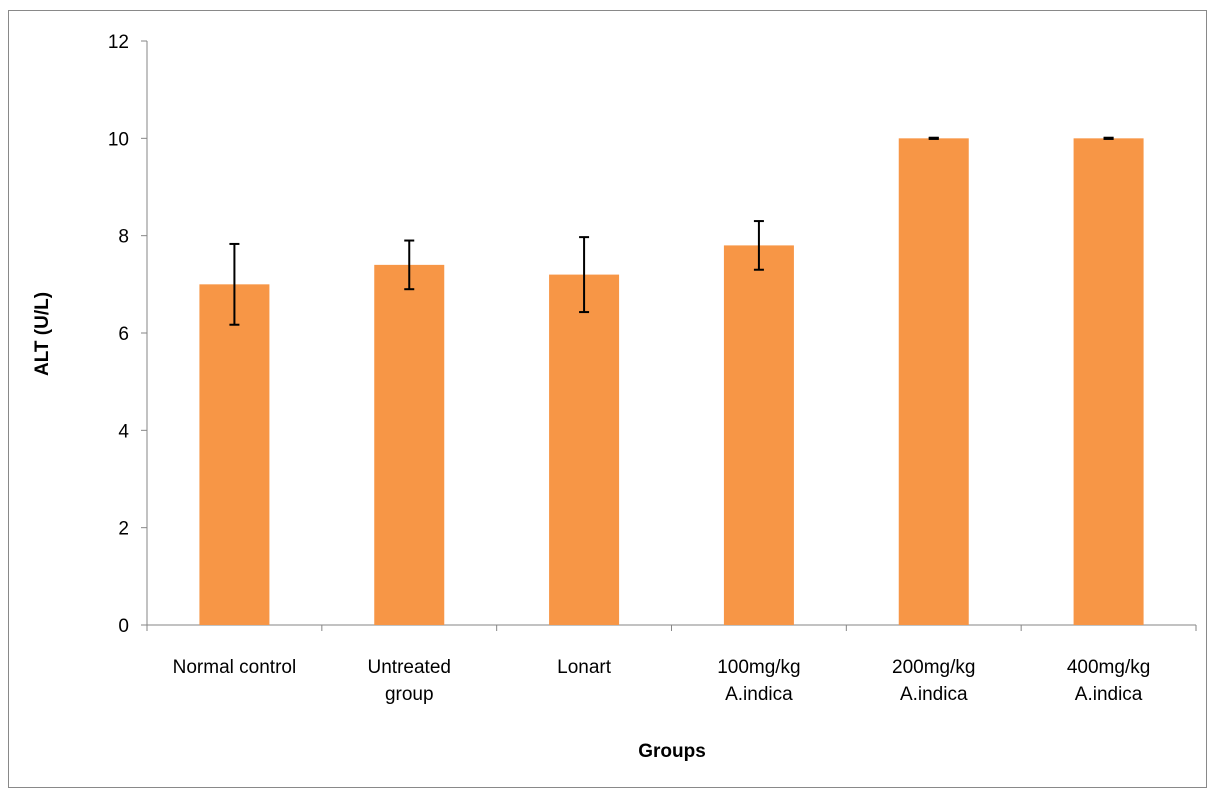 The image size is (1209, 792). Describe the element at coordinates (118, 42) in the screenshot. I see `y-tick-label: 12` at that location.